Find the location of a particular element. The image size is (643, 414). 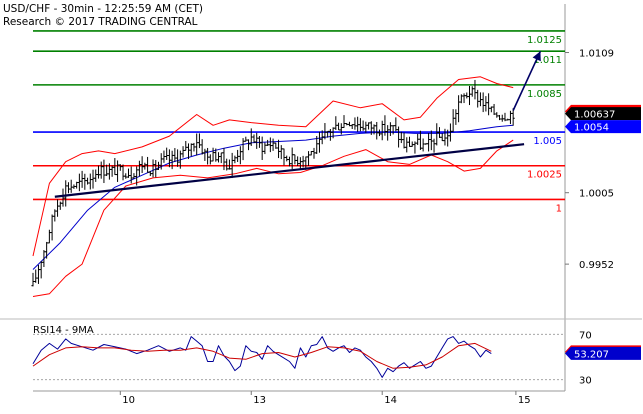

level-label: 1 is located at coordinates (559, 208).